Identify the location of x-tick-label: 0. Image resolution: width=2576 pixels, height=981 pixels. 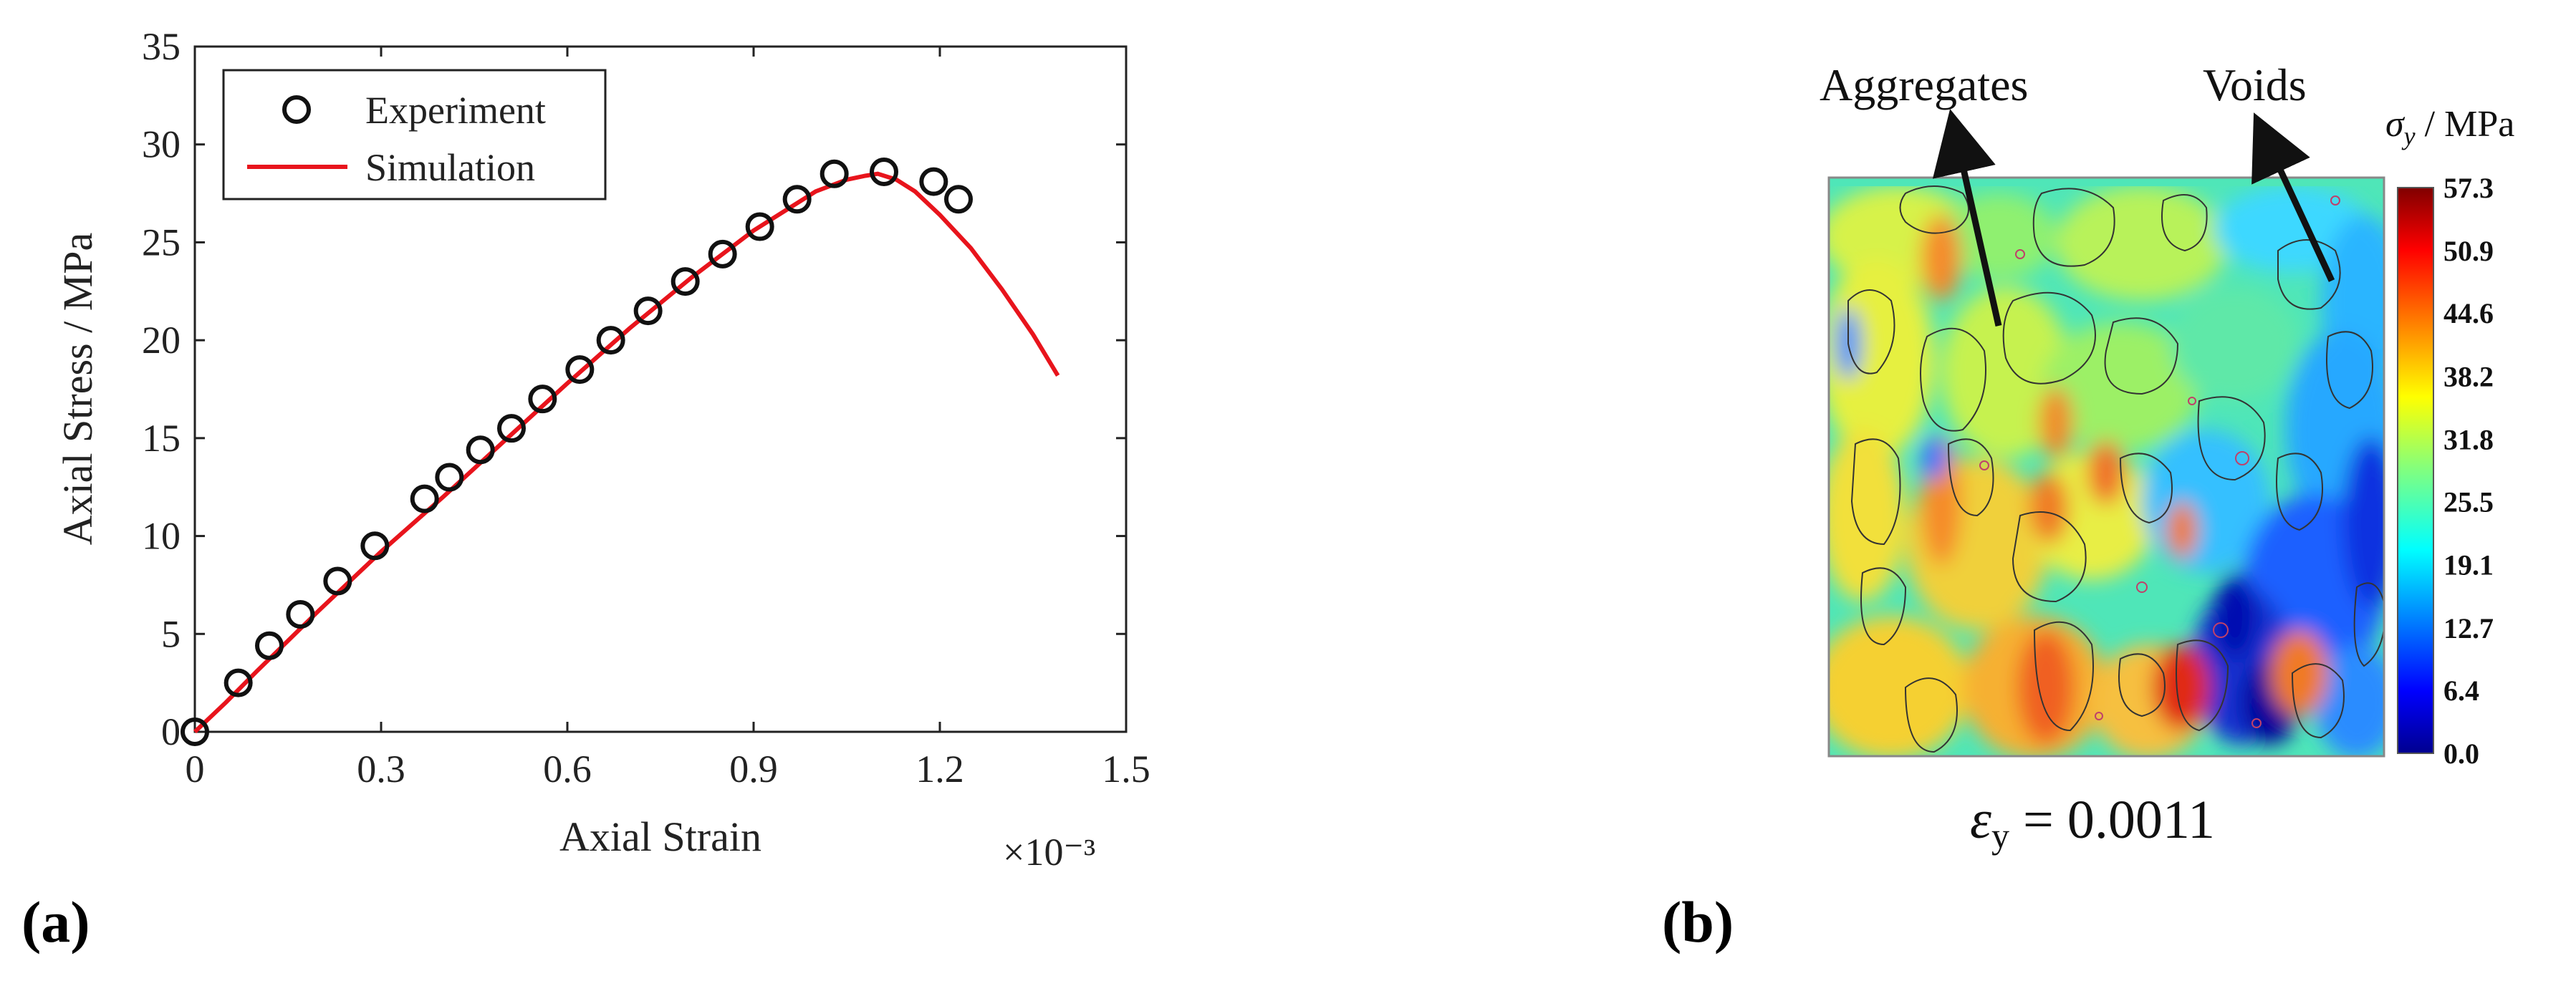
(196, 769).